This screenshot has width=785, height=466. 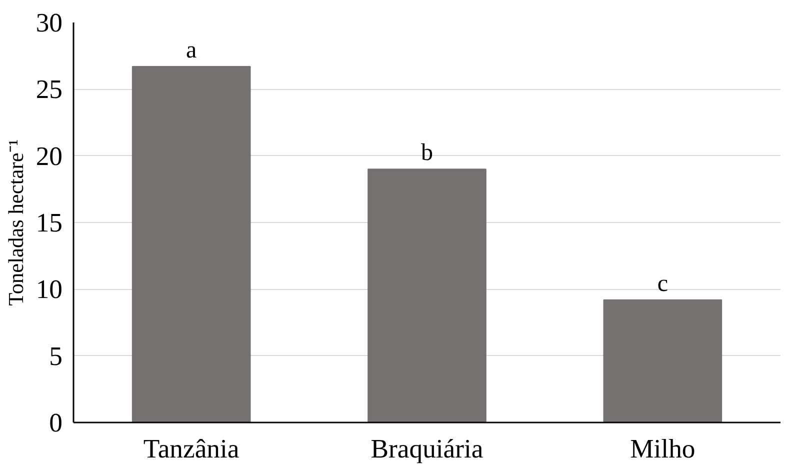 What do you see at coordinates (55, 423) in the screenshot?
I see `y-tick-label: 0` at bounding box center [55, 423].